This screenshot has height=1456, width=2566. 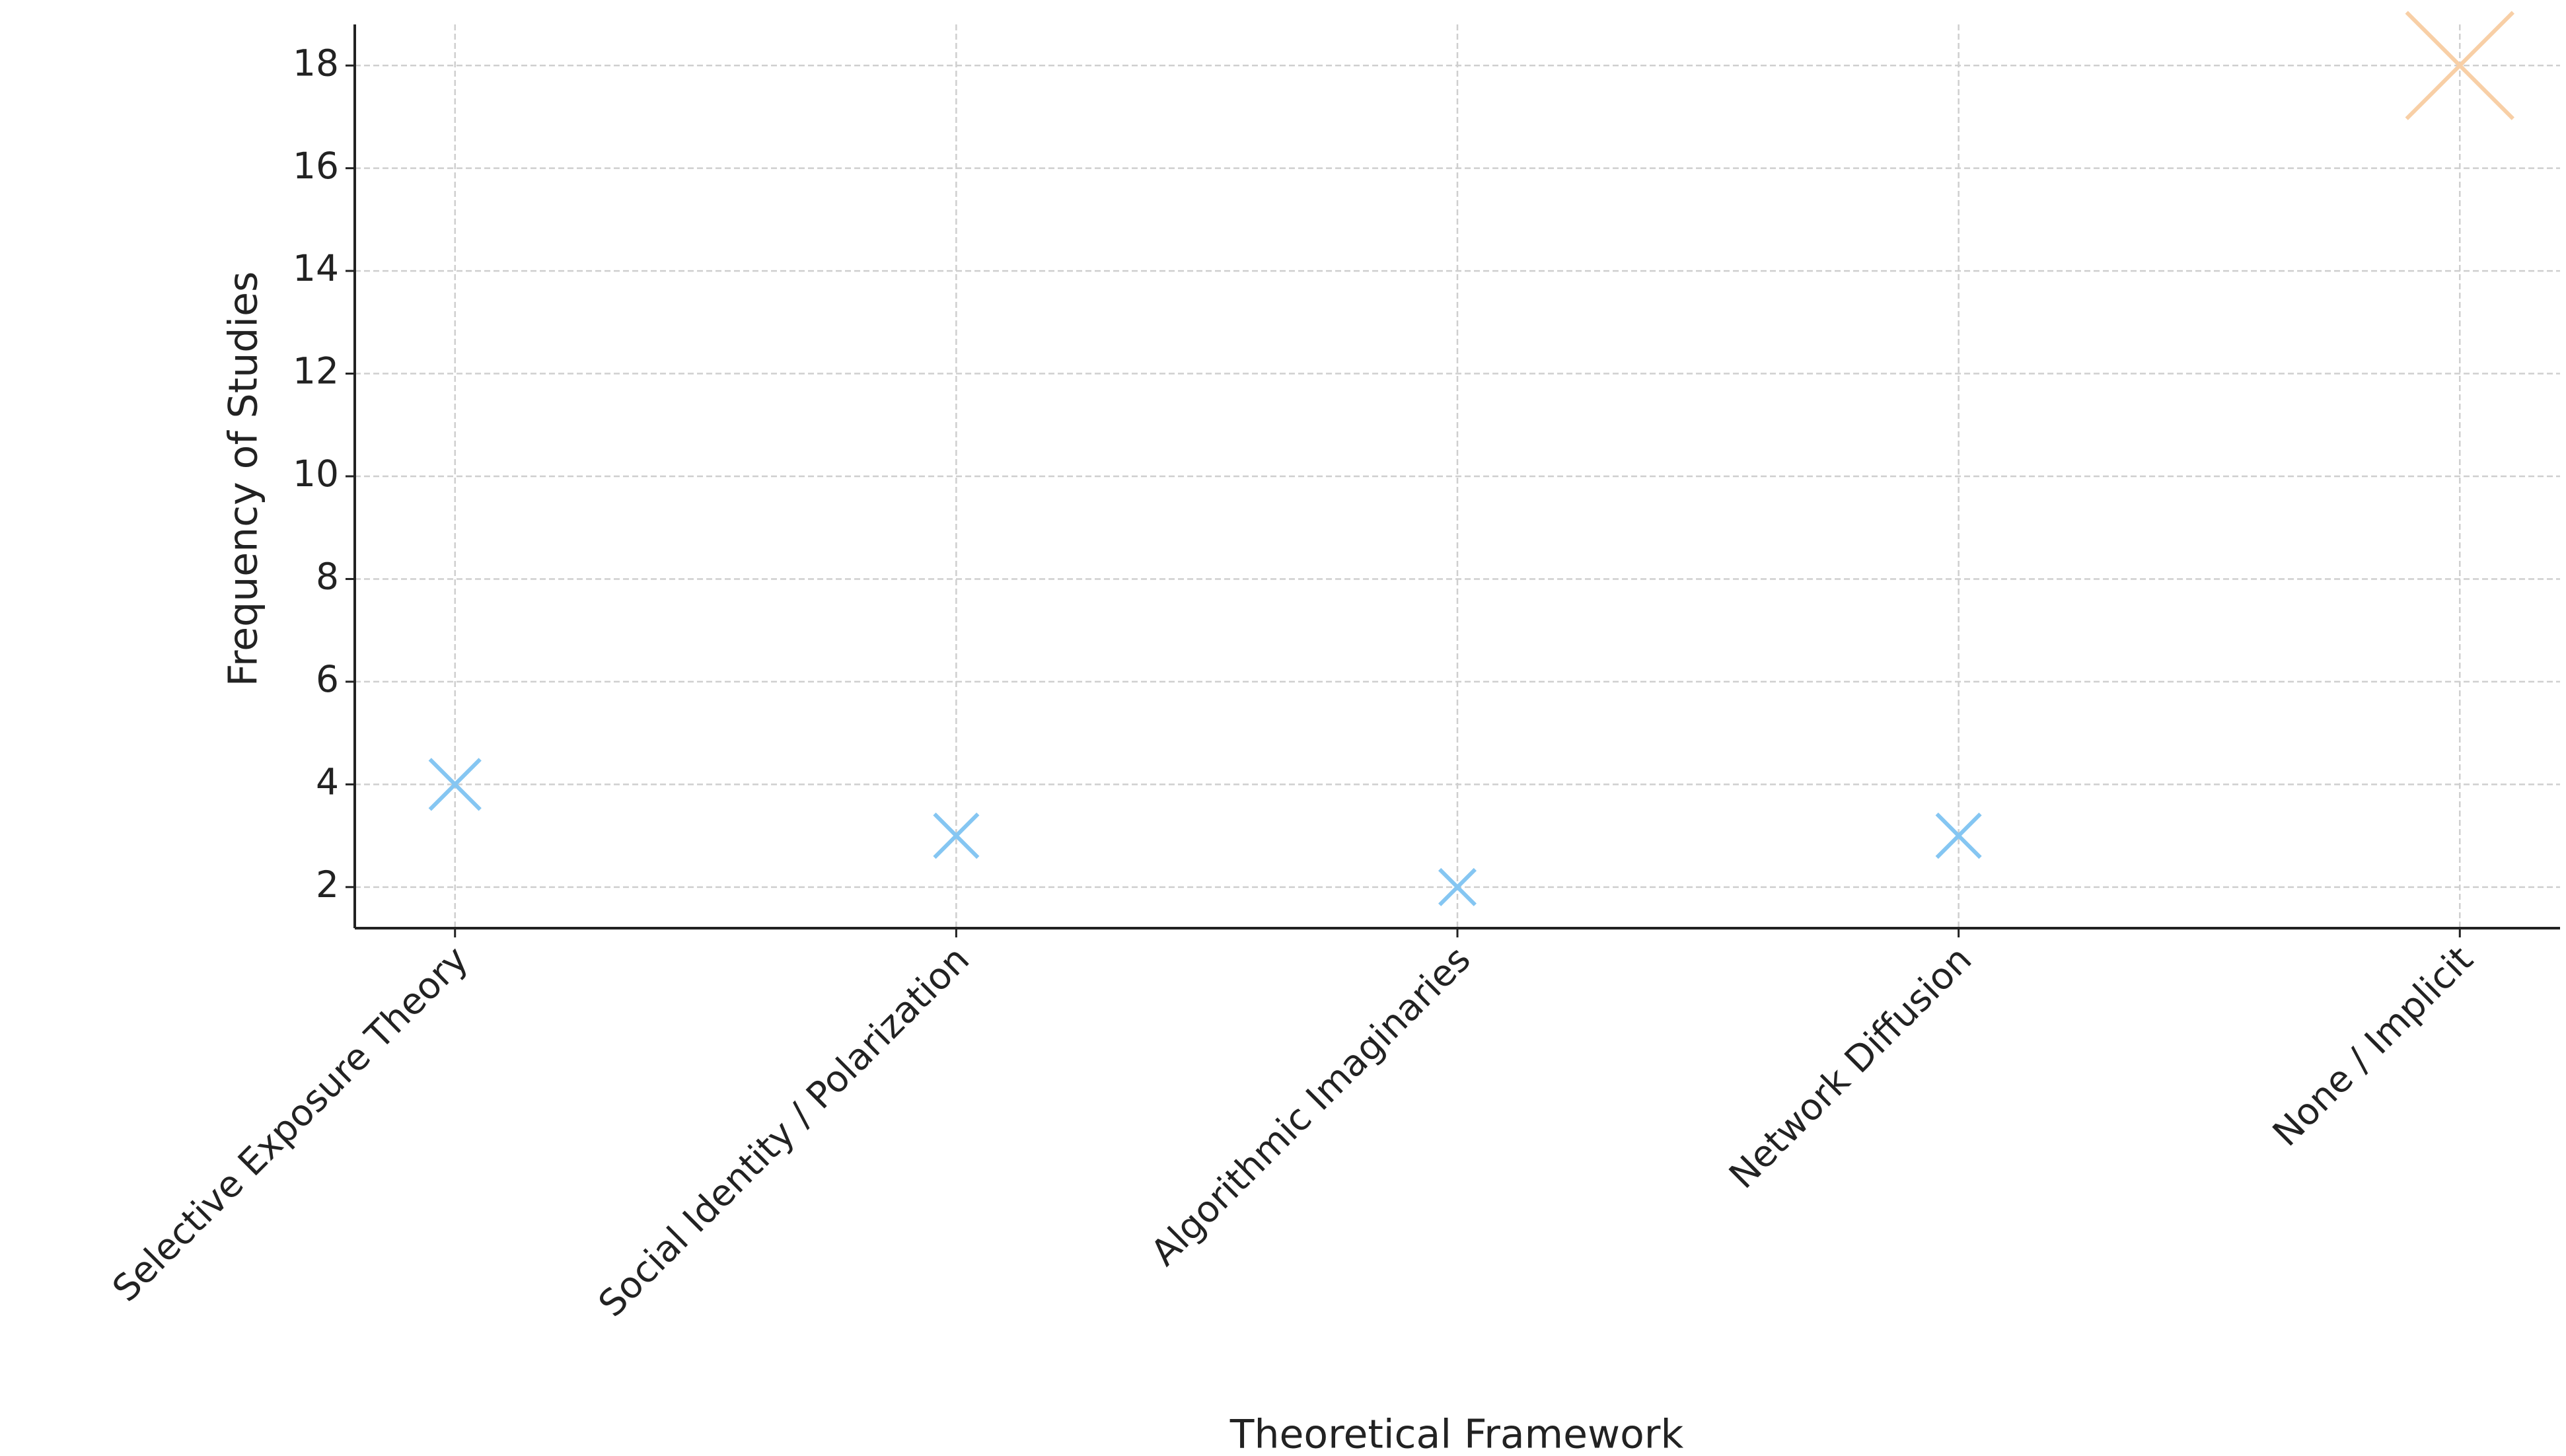 What do you see at coordinates (2373, 1046) in the screenshot?
I see `x-tick-label: None / Implicit` at bounding box center [2373, 1046].